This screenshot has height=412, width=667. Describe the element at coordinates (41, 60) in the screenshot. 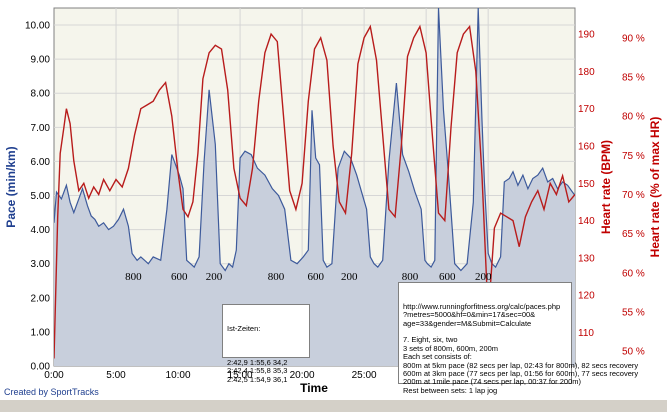

I see `y-left-tick-label: 9.00` at that location.